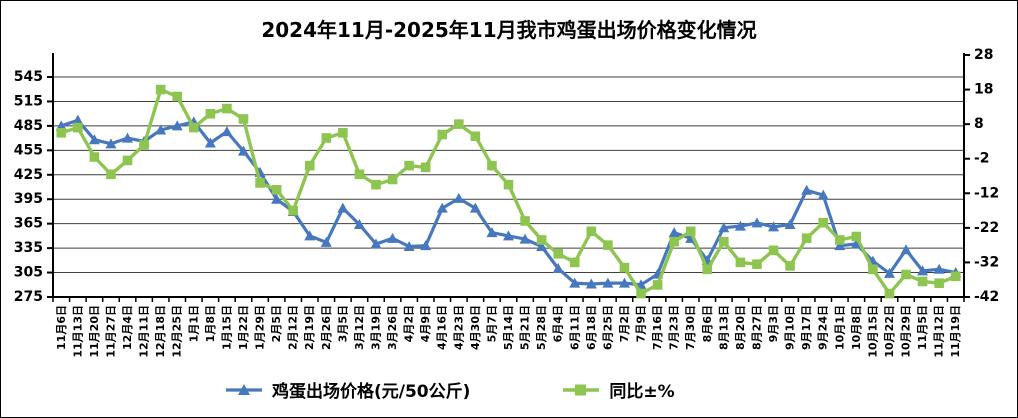 The image size is (1018, 418). I want to click on right-axis-label: -32, so click(986, 262).